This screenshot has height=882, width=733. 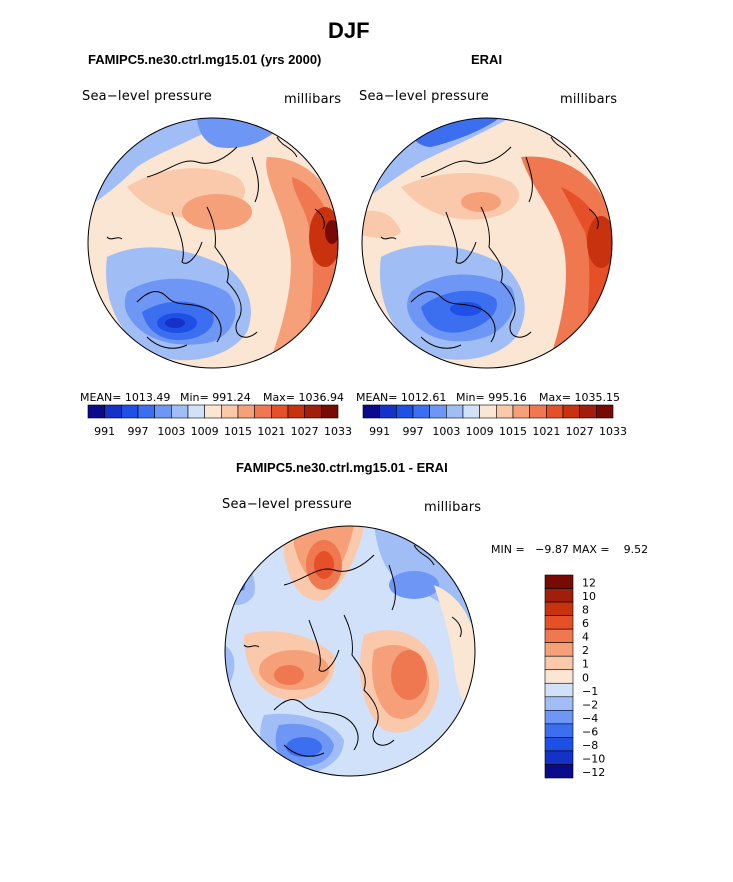 What do you see at coordinates (453, 507) in the screenshot?
I see `panel-diff-units-label: millibars` at bounding box center [453, 507].